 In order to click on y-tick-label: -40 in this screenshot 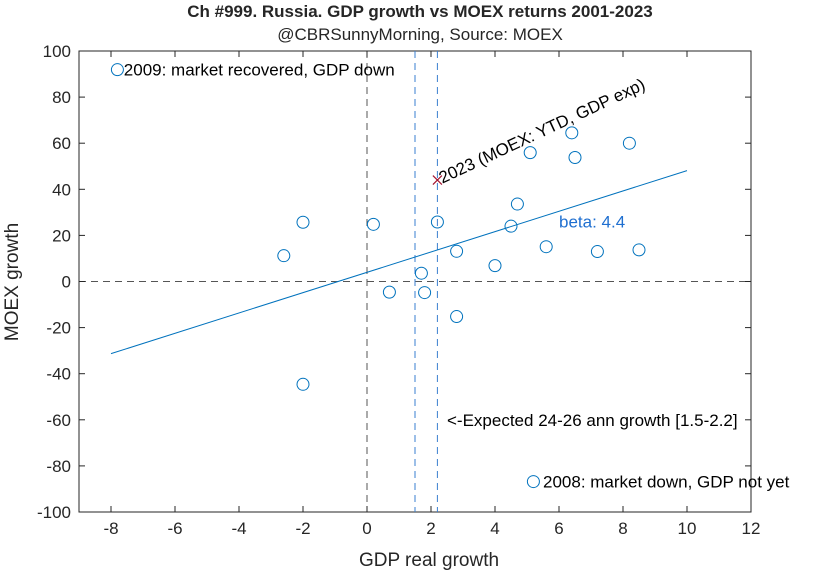, I will do `click(58, 374)`.